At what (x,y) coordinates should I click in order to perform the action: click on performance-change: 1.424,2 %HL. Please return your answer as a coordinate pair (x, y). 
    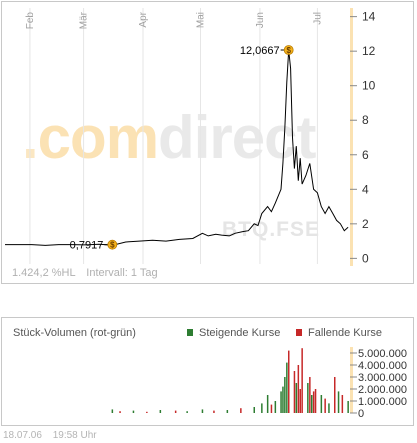
    Looking at the image, I should click on (44, 273).